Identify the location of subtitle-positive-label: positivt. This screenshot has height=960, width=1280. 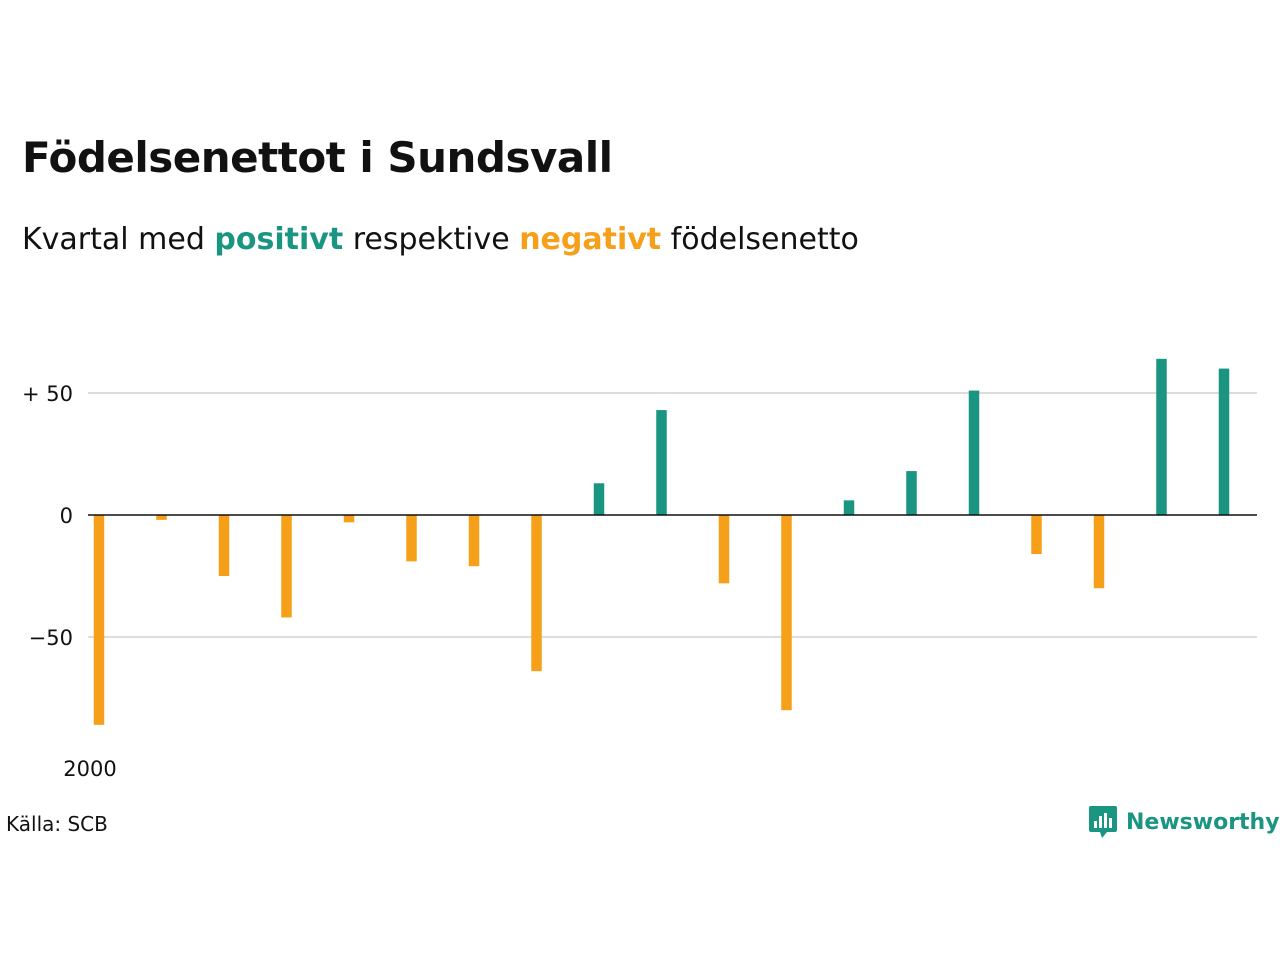
(279, 239).